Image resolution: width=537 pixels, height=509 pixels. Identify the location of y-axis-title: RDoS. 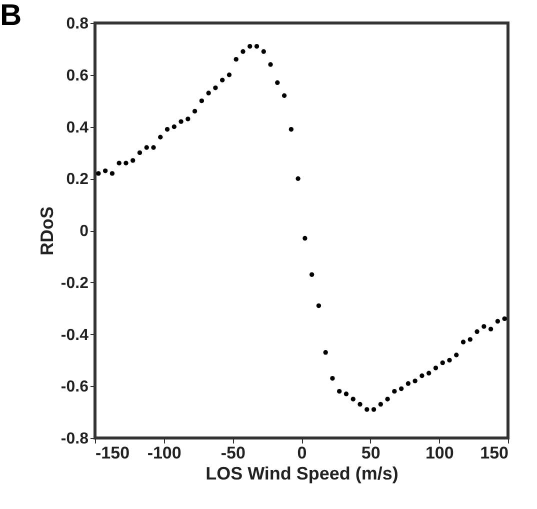
(46, 231).